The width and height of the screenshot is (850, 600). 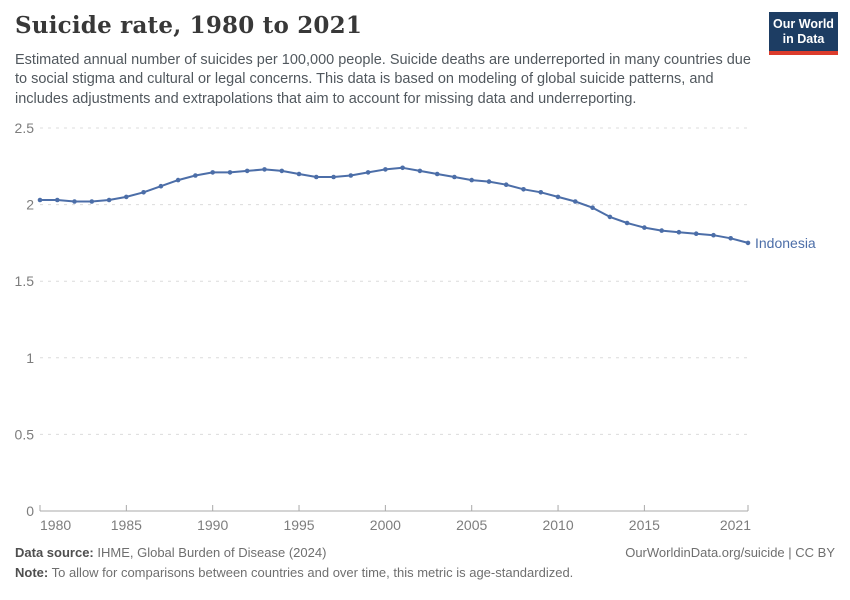 What do you see at coordinates (730, 552) in the screenshot?
I see `owid-url-license: OurWorldinData.org/suicide | CC BY` at bounding box center [730, 552].